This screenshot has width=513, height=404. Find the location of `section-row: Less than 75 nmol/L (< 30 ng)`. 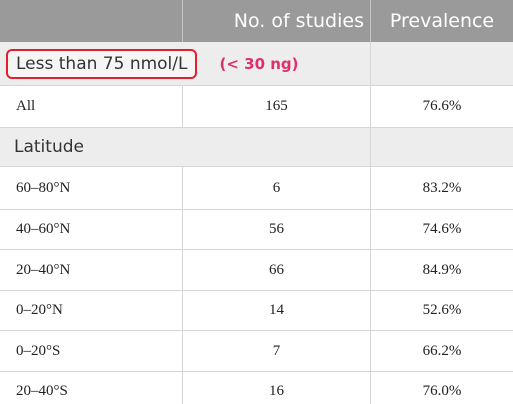

section-row: Less than 75 nmol/L (< 30 ng) is located at coordinates (256, 64).